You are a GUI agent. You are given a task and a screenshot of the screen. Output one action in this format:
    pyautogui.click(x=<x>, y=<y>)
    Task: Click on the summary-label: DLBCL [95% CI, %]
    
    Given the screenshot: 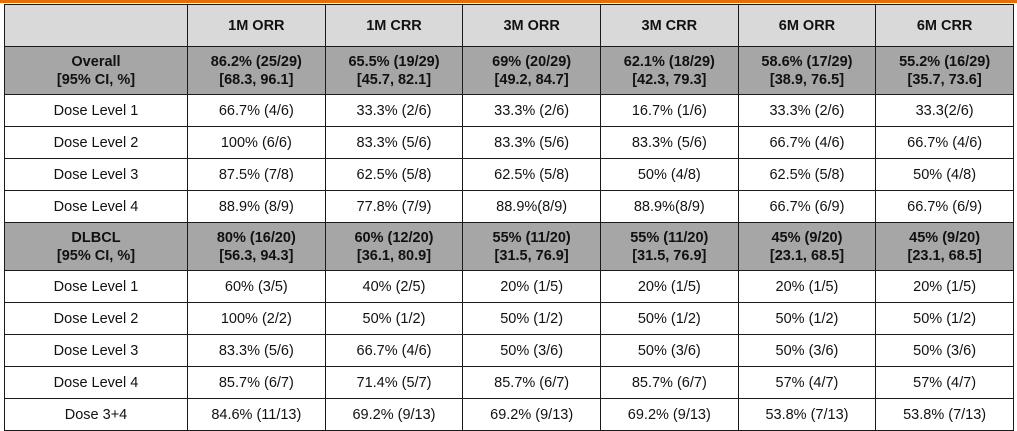 What is the action you would take?
    pyautogui.click(x=96, y=246)
    